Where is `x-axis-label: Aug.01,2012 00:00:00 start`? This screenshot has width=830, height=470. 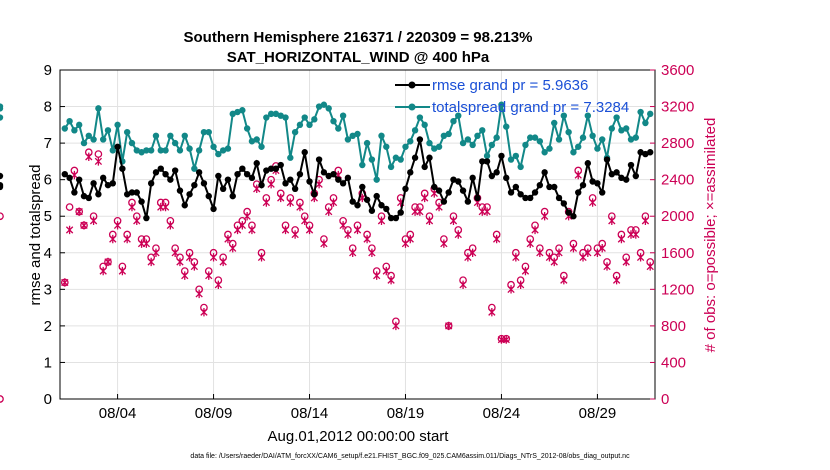
x-axis-label: Aug.01,2012 00:00:00 start is located at coordinates (359, 436).